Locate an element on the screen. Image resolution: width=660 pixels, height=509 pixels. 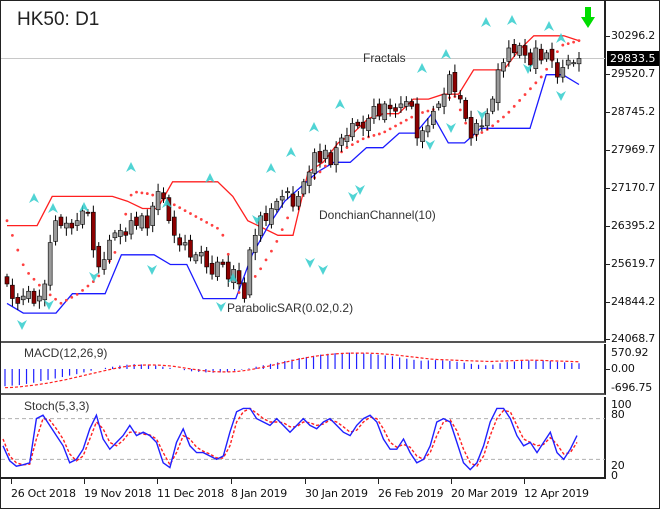
macd-chart-canvas is located at coordinates (303, 368).